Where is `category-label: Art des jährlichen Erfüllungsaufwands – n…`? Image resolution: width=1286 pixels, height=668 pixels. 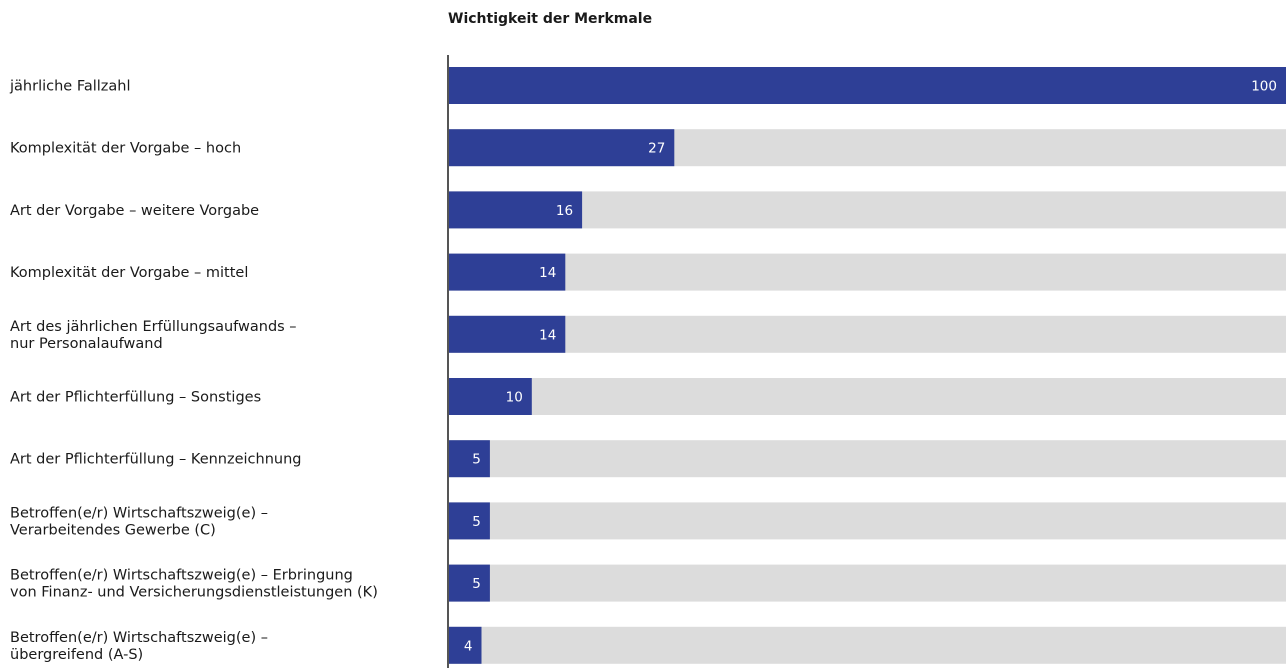 category-label: Art des jährlichen Erfüllungsaufwands – n… is located at coordinates (153, 335).